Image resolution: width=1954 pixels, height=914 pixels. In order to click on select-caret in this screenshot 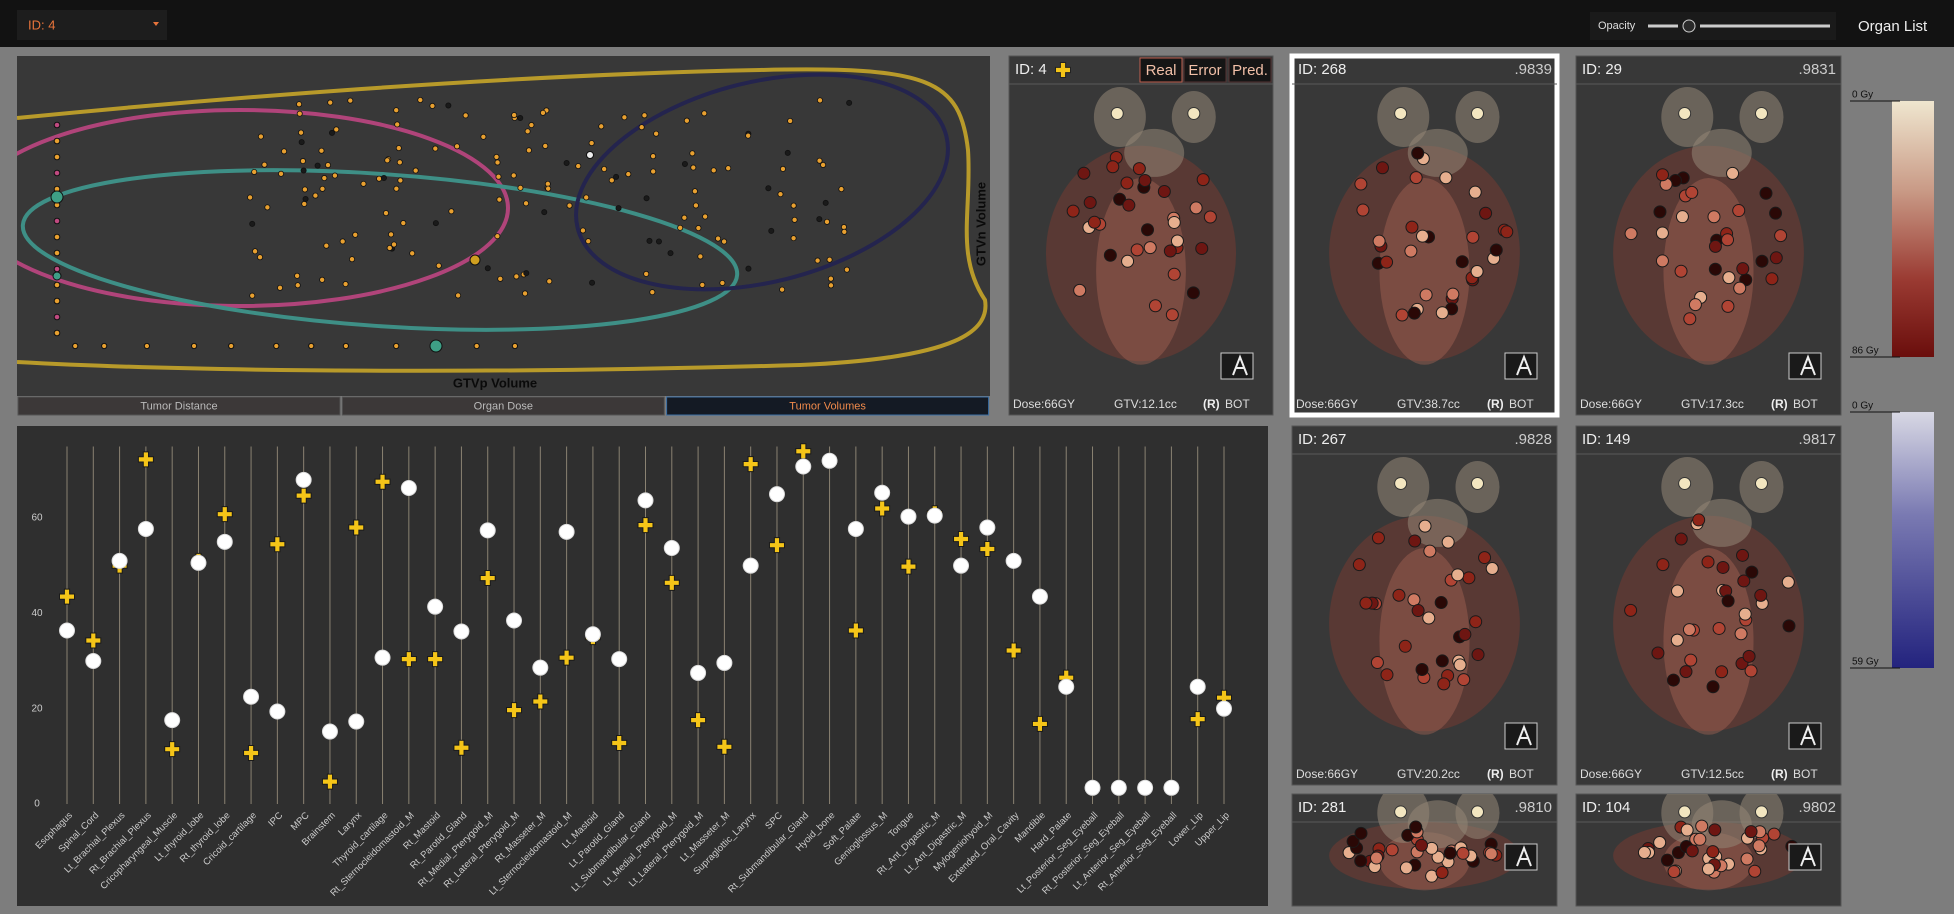, I will do `click(156, 24)`.